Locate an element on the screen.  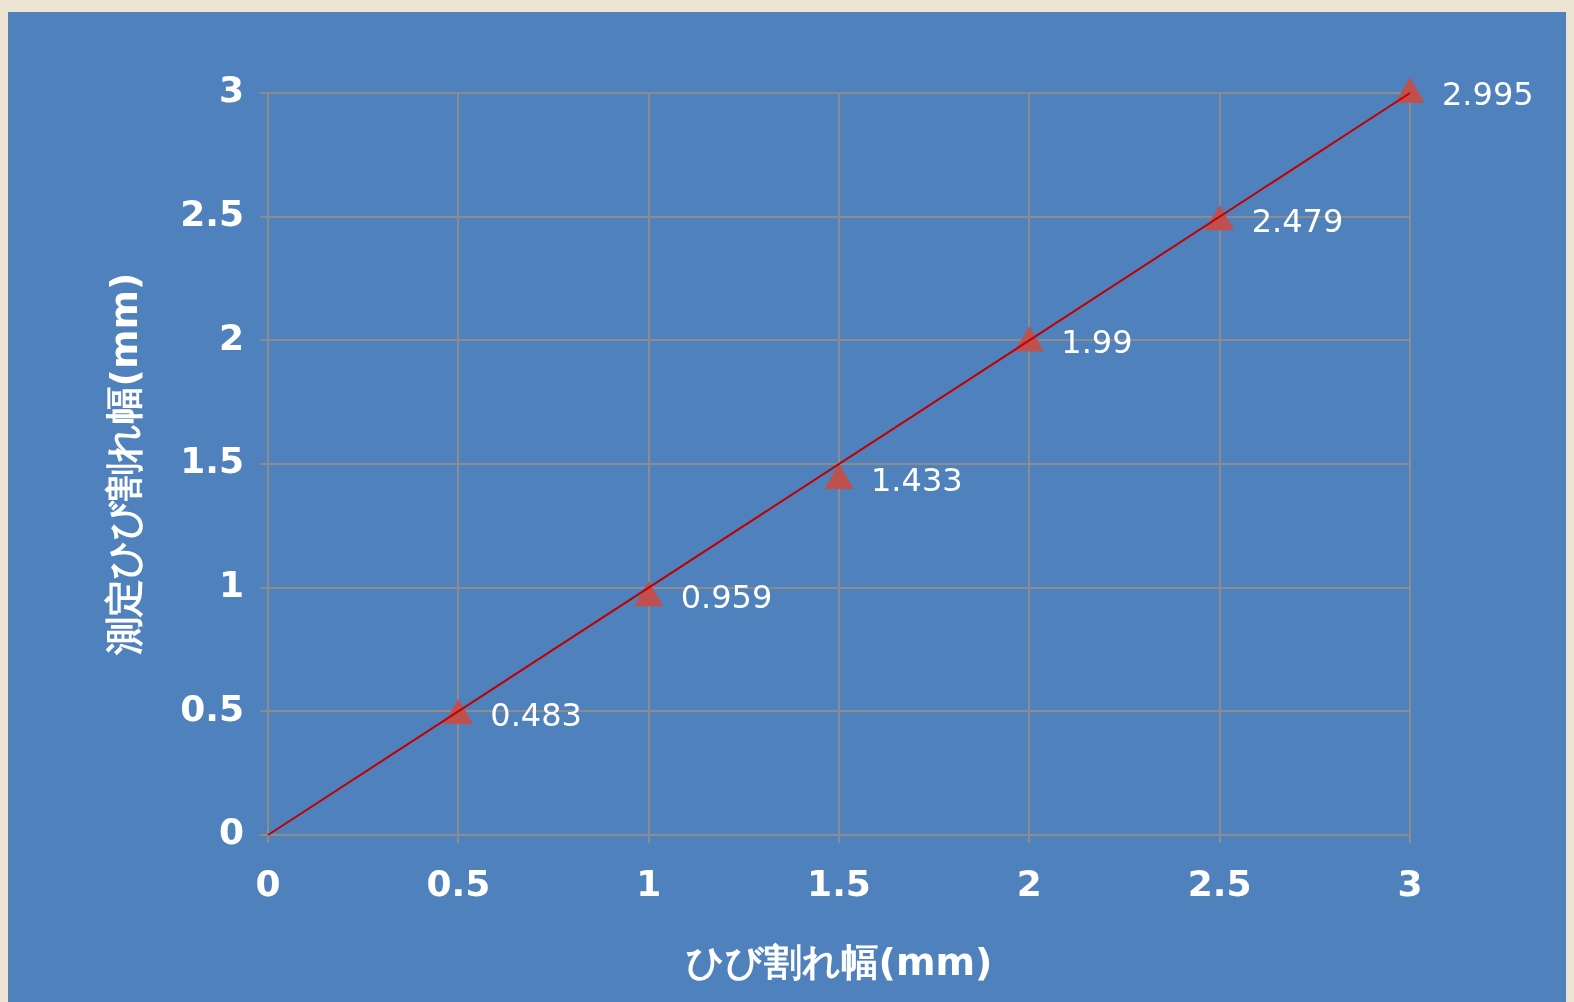
data-label: 0.483 is located at coordinates (536, 714).